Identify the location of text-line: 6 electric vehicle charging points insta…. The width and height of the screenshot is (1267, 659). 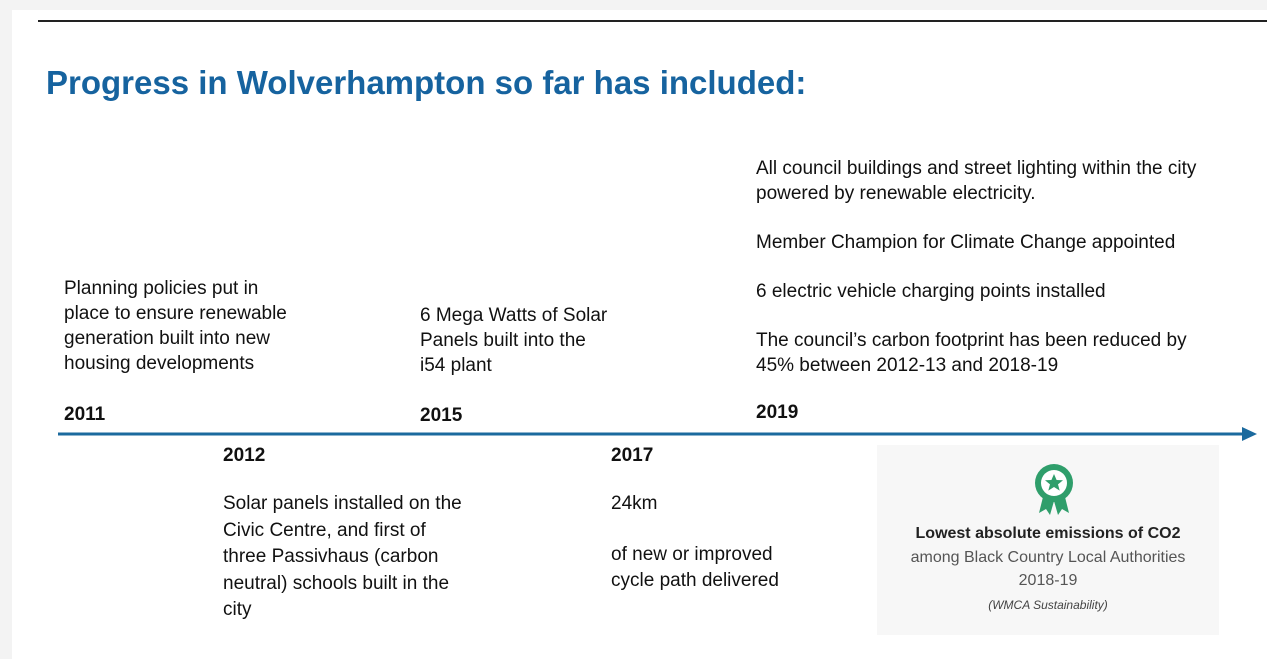
(931, 291).